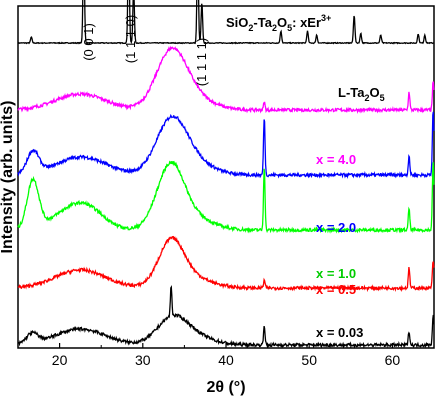 This screenshot has height=408, width=436. I want to click on plane-label-001: (0 0 1), so click(88, 42).